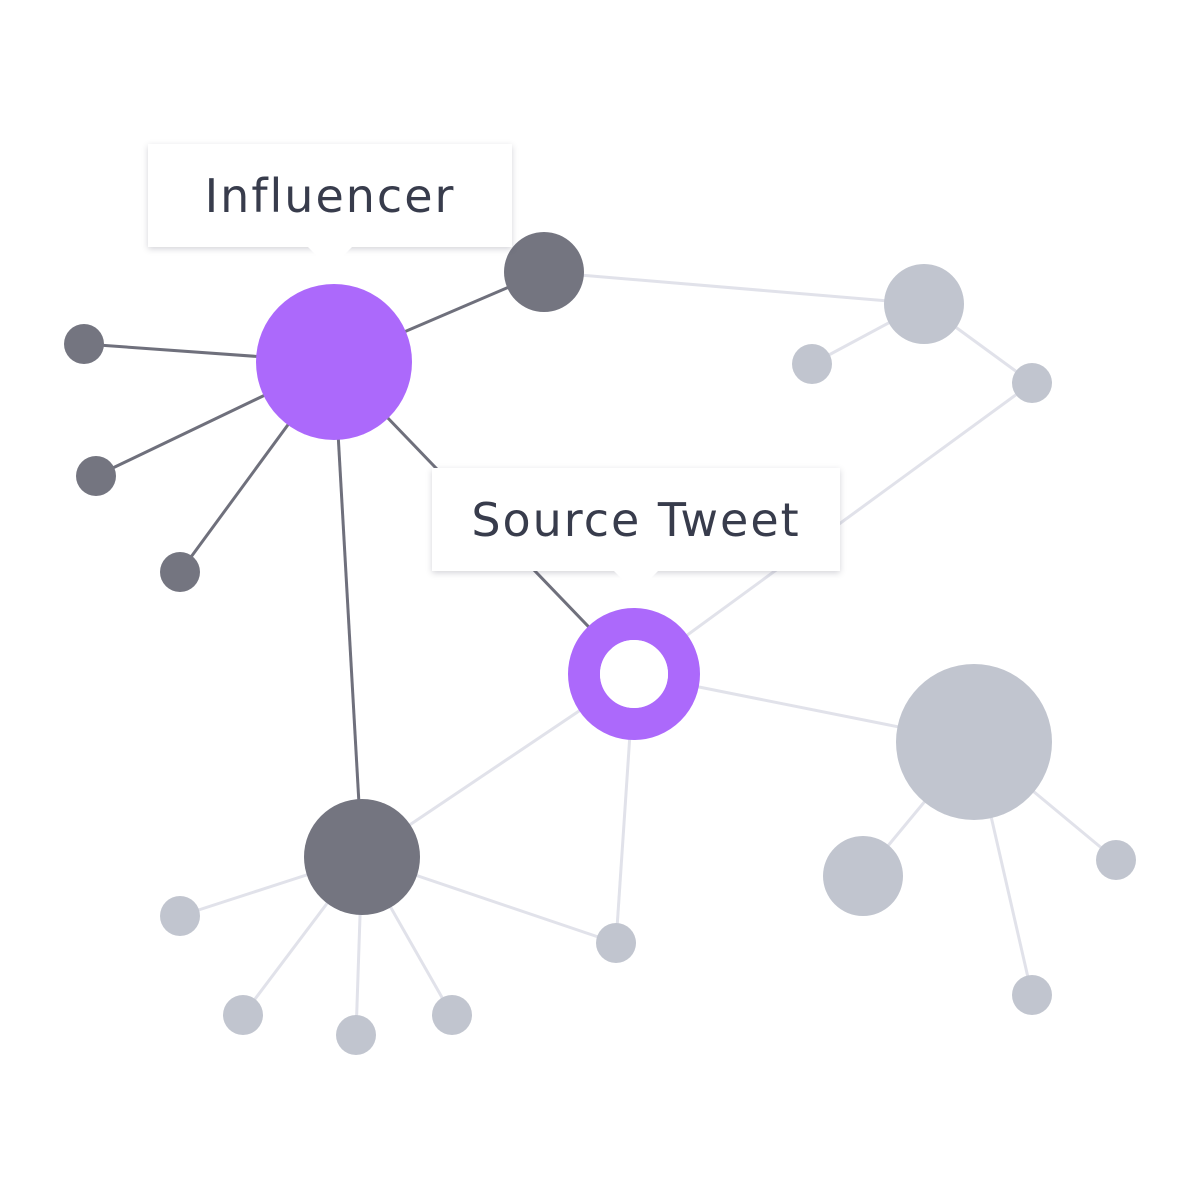 This screenshot has width=1200, height=1200. Describe the element at coordinates (636, 519) in the screenshot. I see `source-tweet-label: Source Tweet` at that location.